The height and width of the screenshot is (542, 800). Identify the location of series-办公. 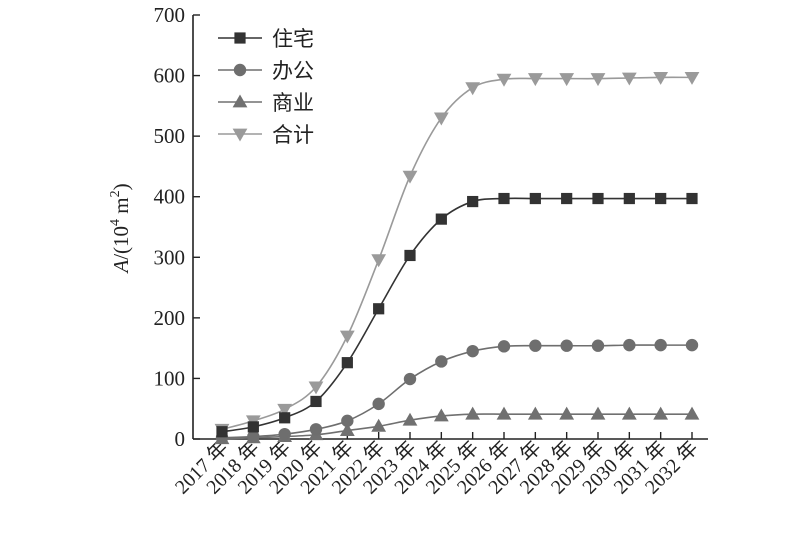
(457, 391).